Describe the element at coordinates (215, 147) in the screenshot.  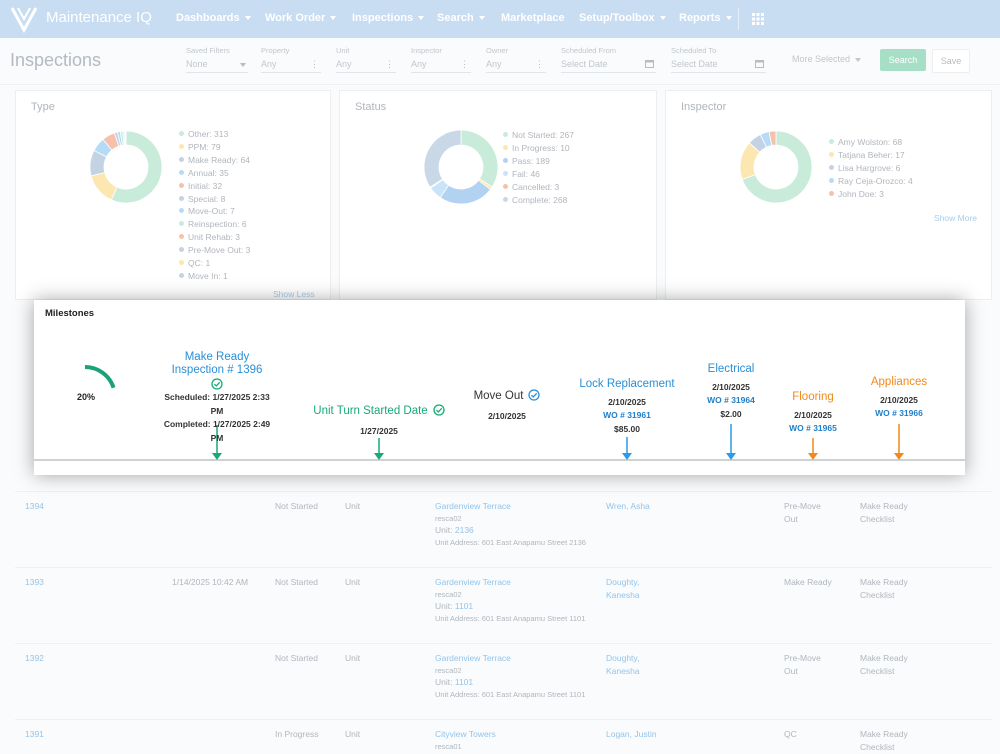
I see `legend-value: 79` at that location.